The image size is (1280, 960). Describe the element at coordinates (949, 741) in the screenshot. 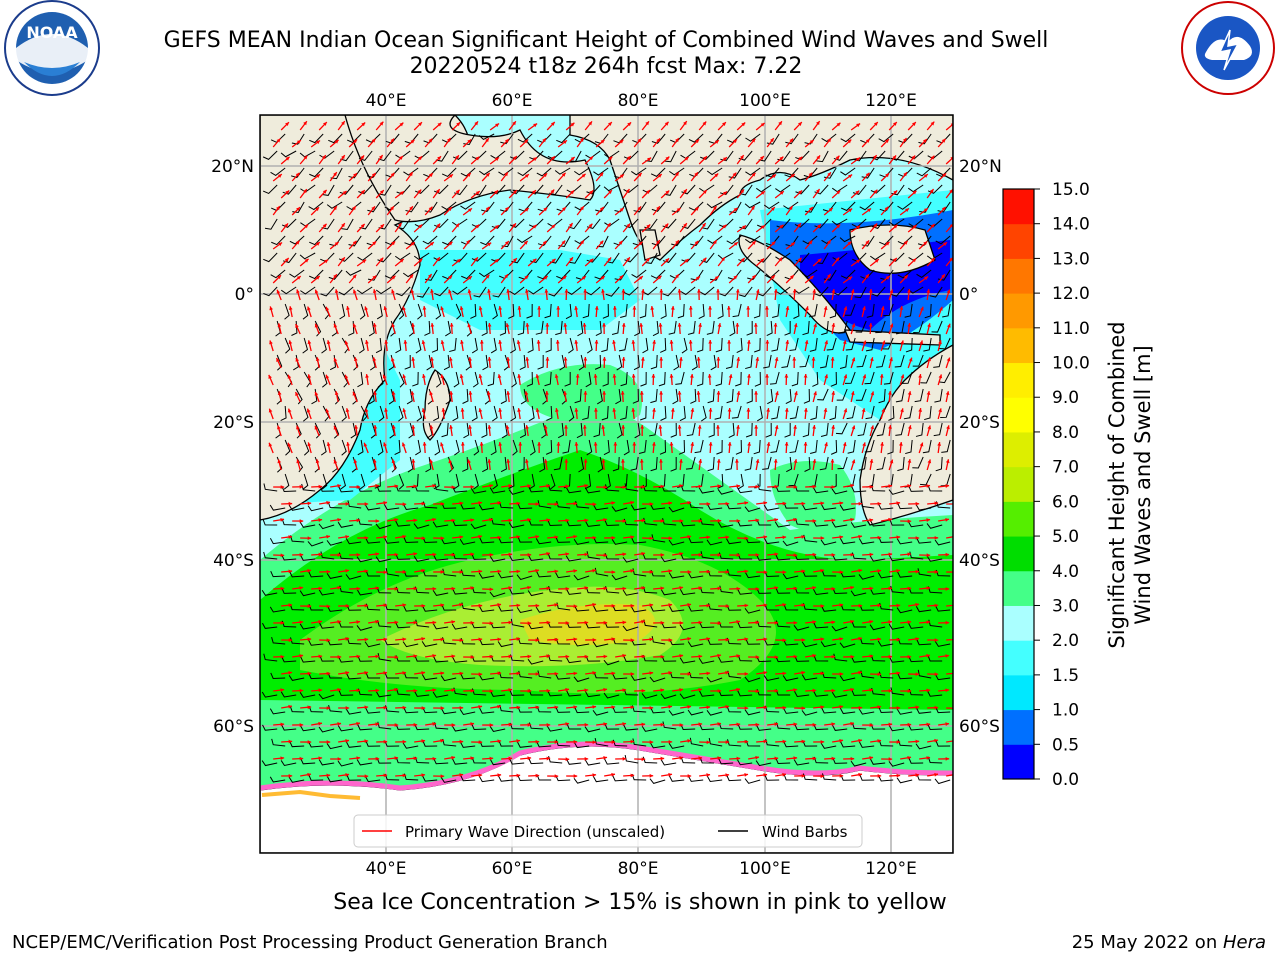

I see `wave-arrow` at that location.